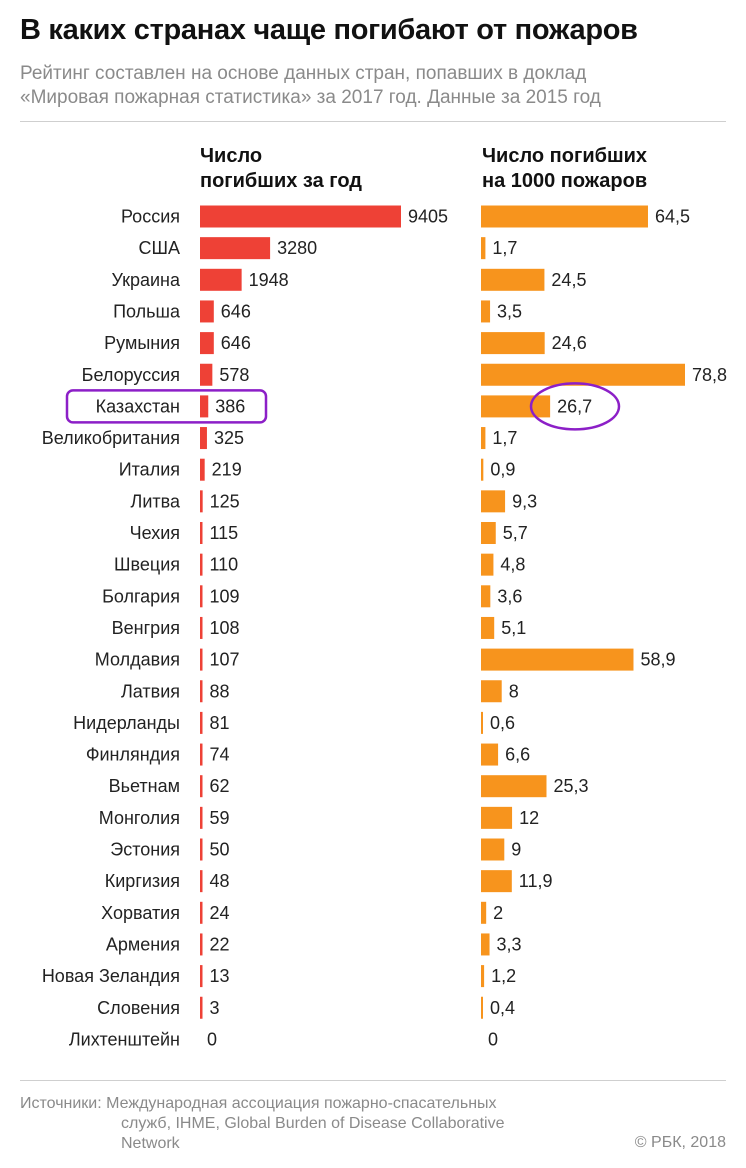 This screenshot has width=746, height=1168. Describe the element at coordinates (111, 976) in the screenshot. I see `category-label: Новая Зеландия` at that location.